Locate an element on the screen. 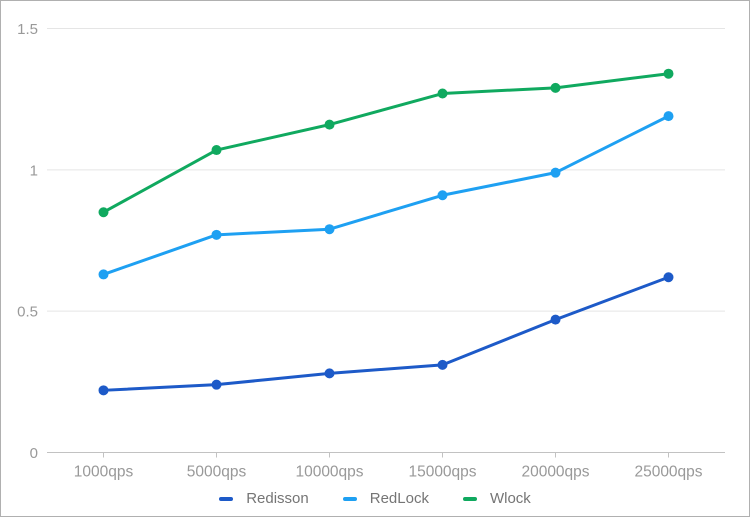 The height and width of the screenshot is (517, 750). legend-marker-redlock is located at coordinates (349, 498).